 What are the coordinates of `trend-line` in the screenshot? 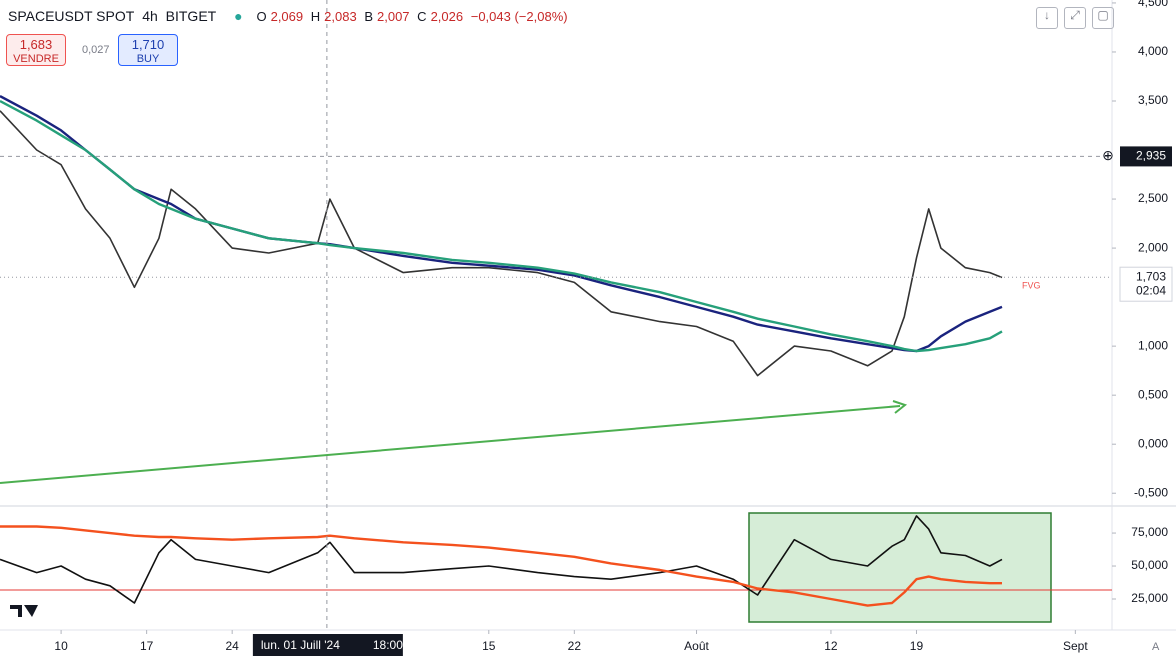 It's located at (450, 444).